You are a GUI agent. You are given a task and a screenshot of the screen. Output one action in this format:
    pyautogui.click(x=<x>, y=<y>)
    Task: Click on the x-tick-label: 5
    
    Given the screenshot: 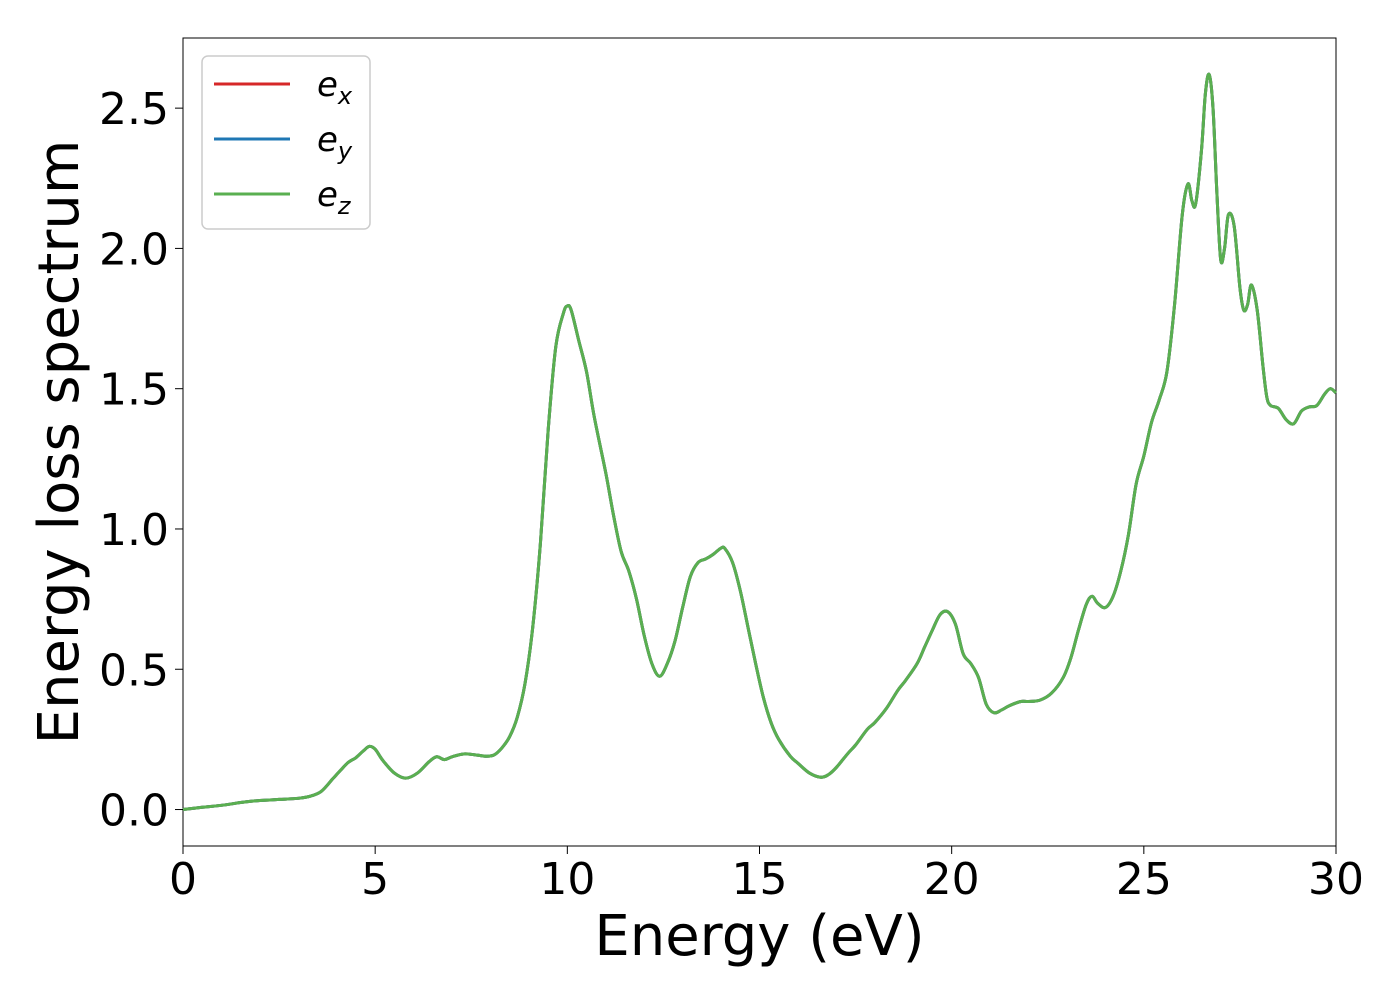 What is the action you would take?
    pyautogui.click(x=375, y=879)
    